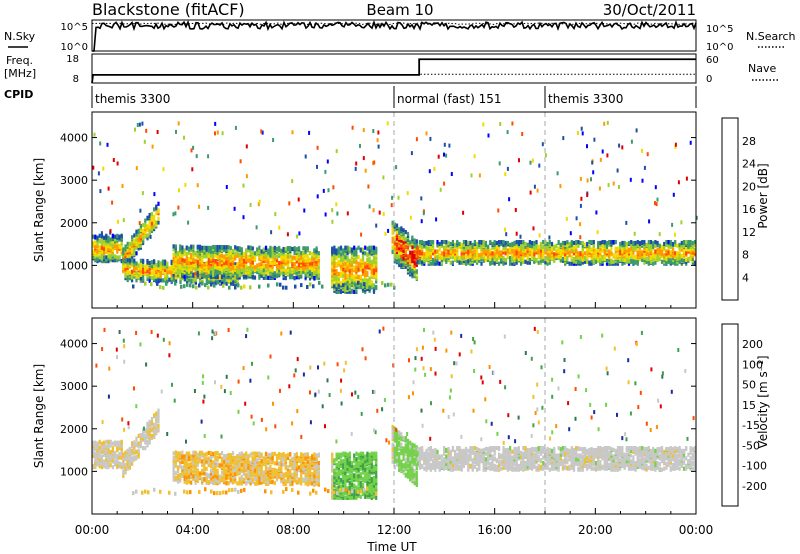 Image resolution: width=800 pixels, height=554 pixels. Describe the element at coordinates (712, 60) in the screenshot. I see `freq-right-tick-top: 60` at that location.